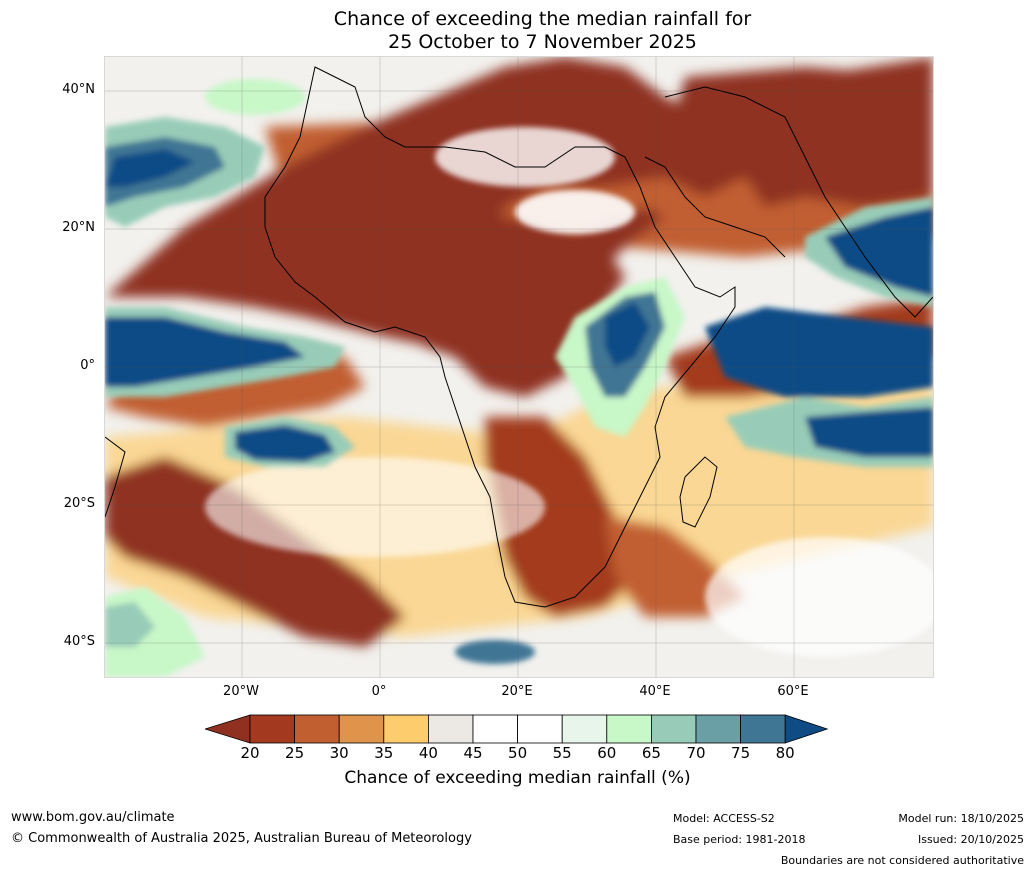 Image resolution: width=1035 pixels, height=873 pixels. Describe the element at coordinates (655, 691) in the screenshot. I see `lon-label-40e: 40°E` at that location.